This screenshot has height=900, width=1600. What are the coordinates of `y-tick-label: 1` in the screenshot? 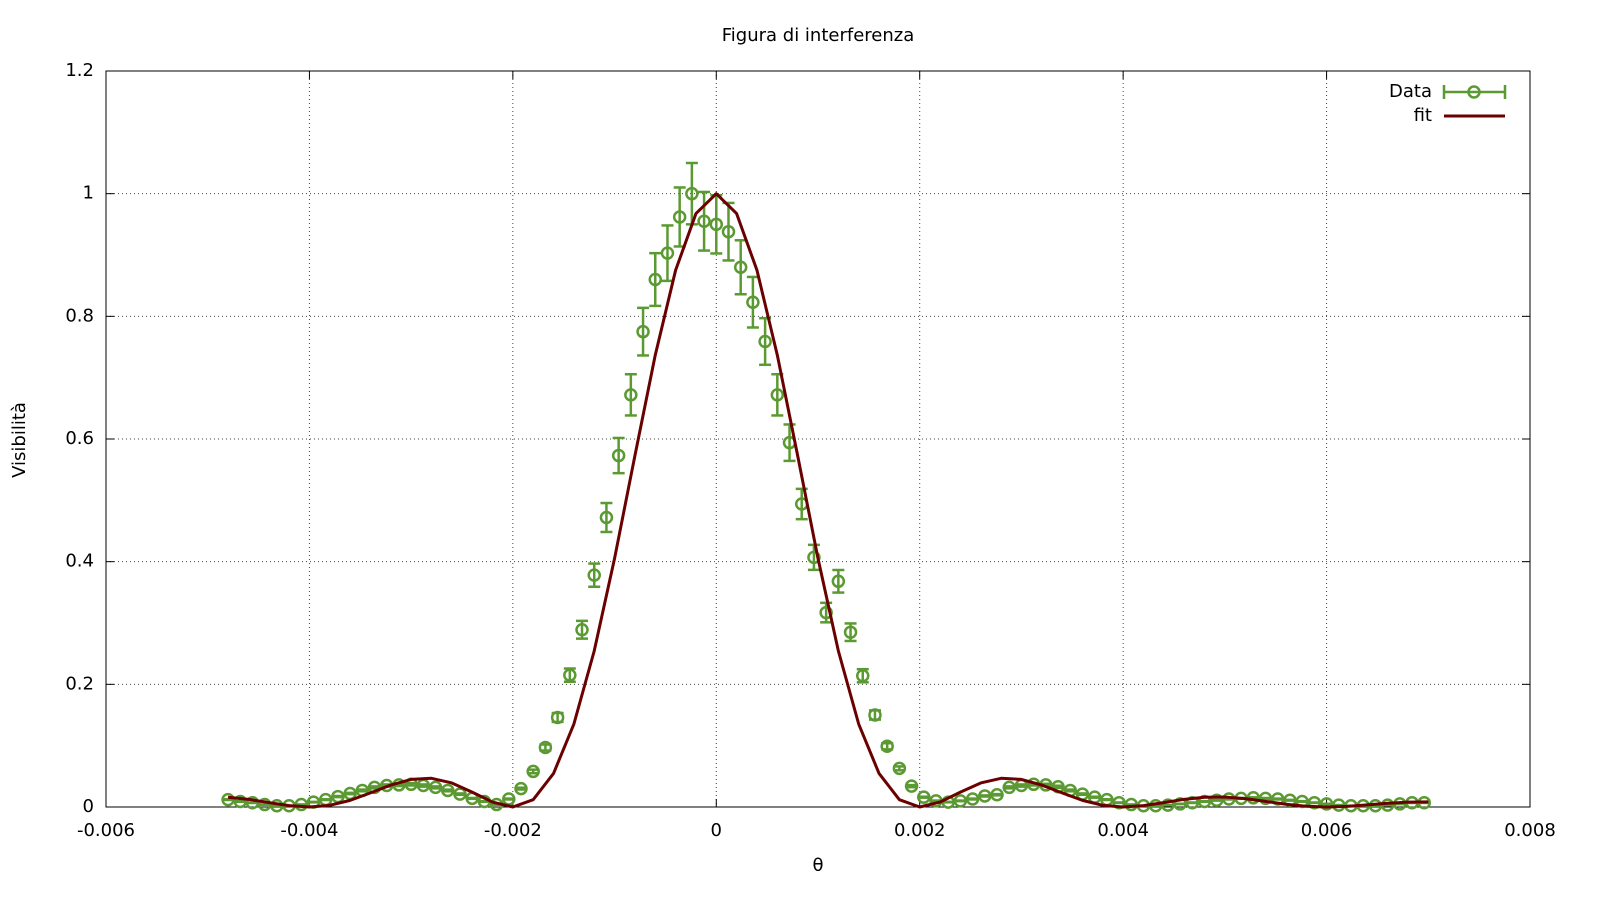 It's located at (88, 193).